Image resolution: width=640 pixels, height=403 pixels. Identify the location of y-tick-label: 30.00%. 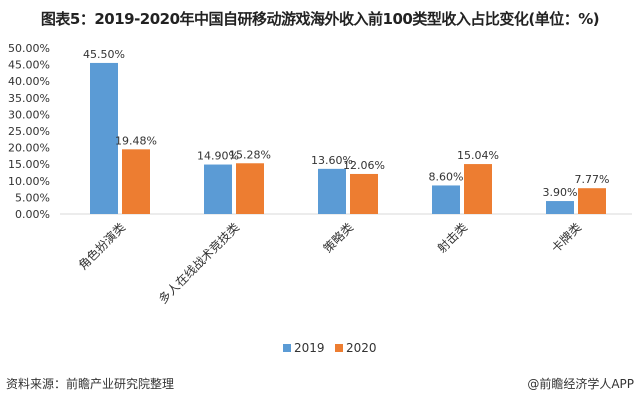
(29, 114).